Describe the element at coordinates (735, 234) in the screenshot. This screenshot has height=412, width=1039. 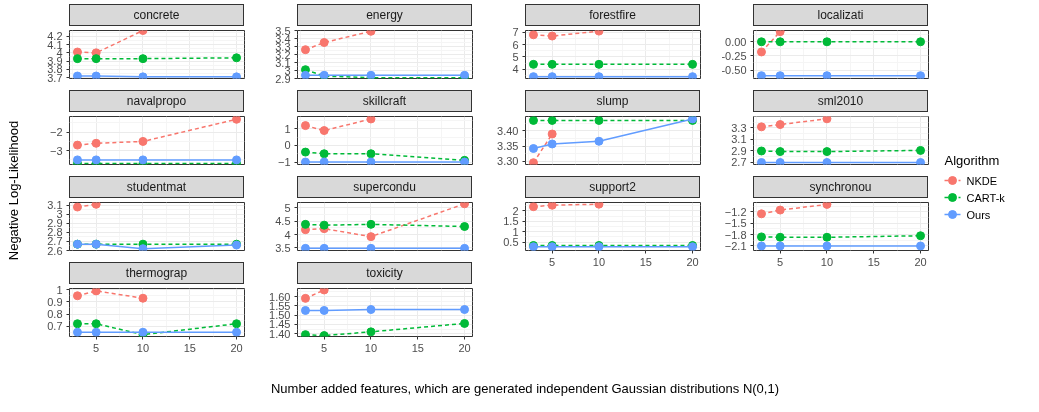
I see `y-tick-label: −1.8` at that location.